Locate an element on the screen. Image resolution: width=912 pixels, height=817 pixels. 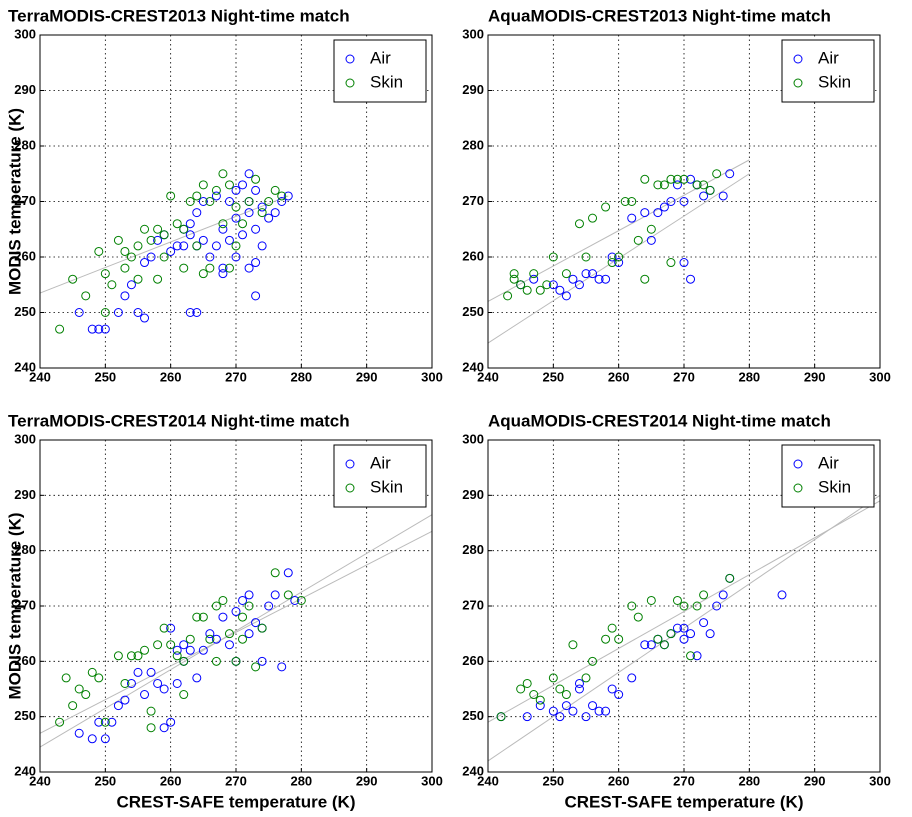
y-tick-label: 260 is located at coordinates (25, 660).